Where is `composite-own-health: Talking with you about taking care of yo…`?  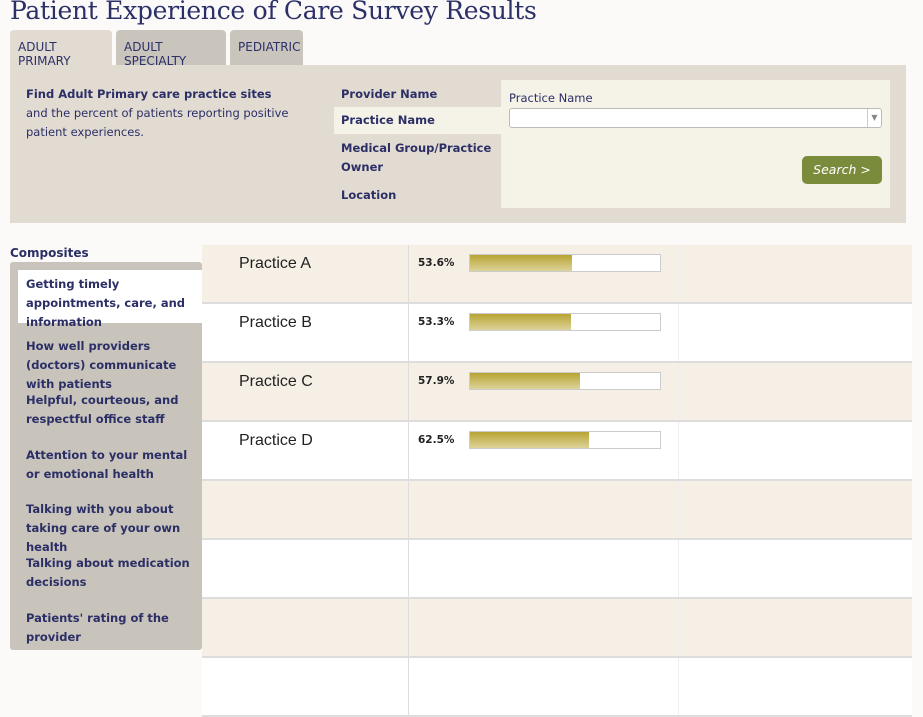
composite-own-health: Talking with you about taking care of yo… is located at coordinates (103, 528).